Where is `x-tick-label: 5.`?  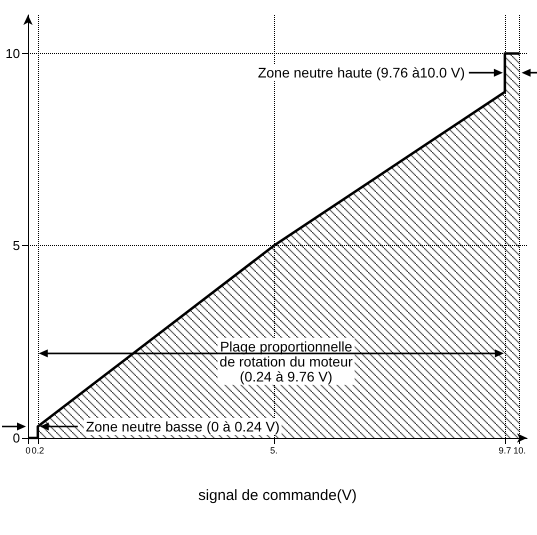 x-tick-label: 5. is located at coordinates (274, 451).